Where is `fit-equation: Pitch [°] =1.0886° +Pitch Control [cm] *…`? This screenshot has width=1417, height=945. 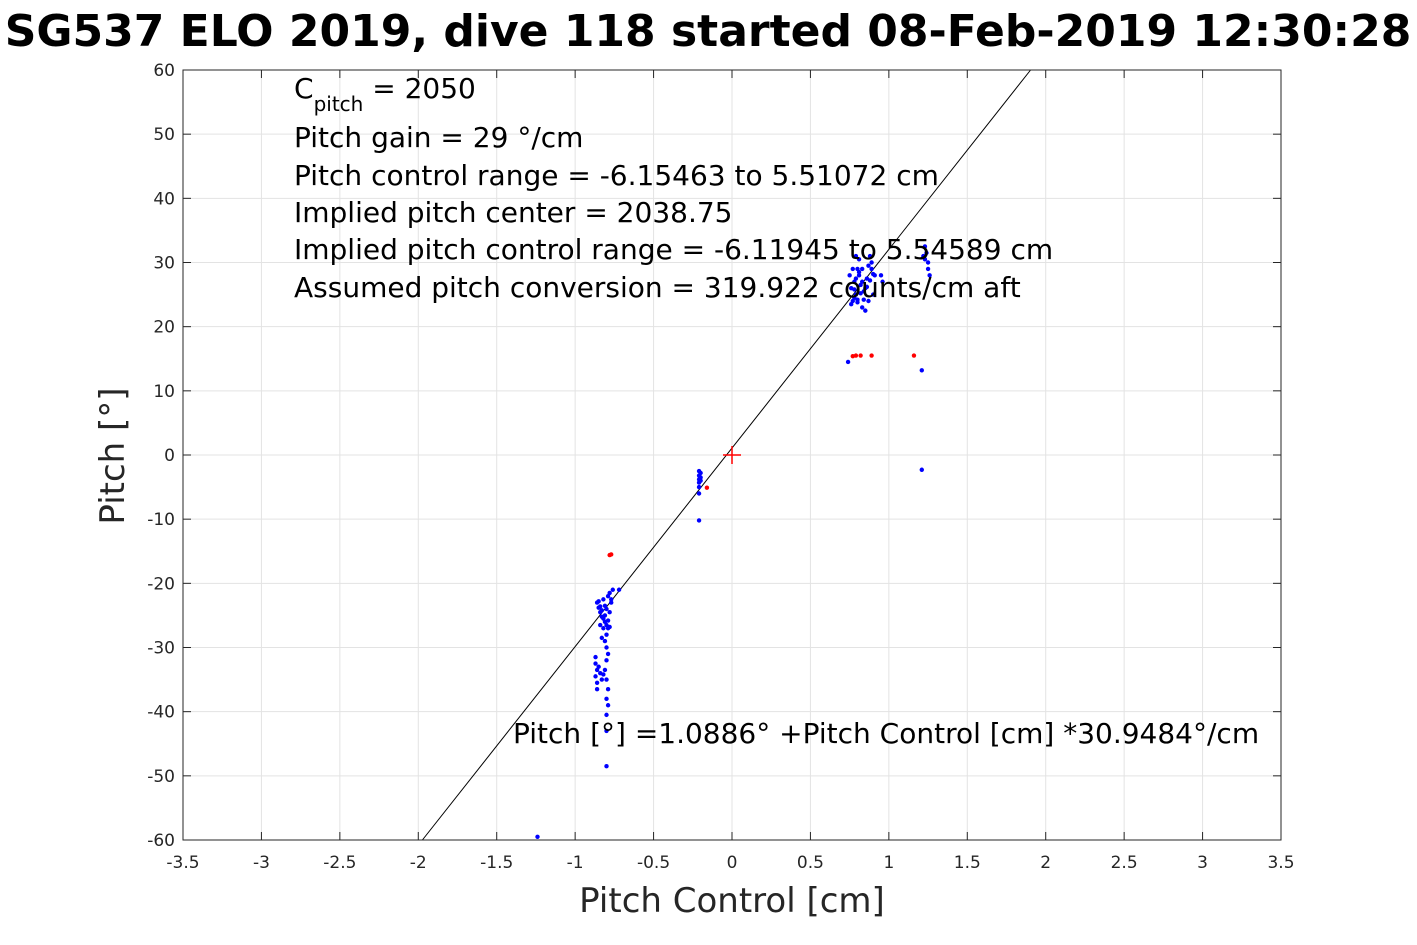 fit-equation: Pitch [°] =1.0886° +Pitch Control [cm] *… is located at coordinates (886, 733).